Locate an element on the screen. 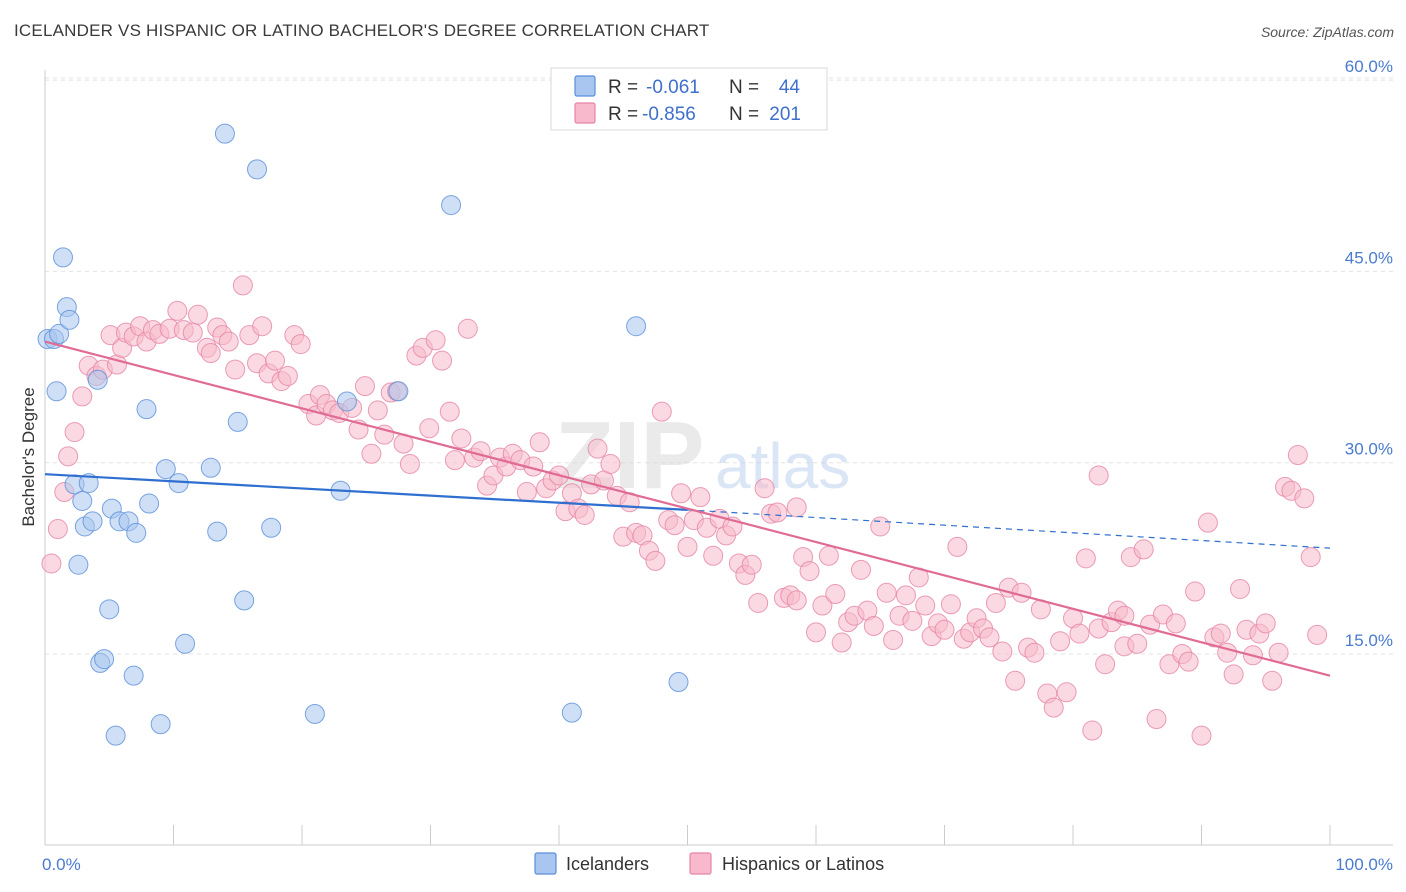  icelanders-trend-extension is located at coordinates (1009, 529).